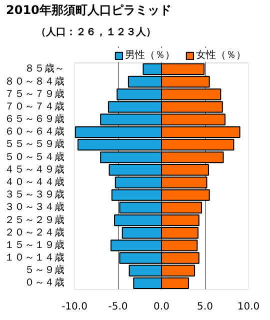  What do you see at coordinates (44, 282) in the screenshot?
I see `y-tick-label: ０～４歳` at bounding box center [44, 282].